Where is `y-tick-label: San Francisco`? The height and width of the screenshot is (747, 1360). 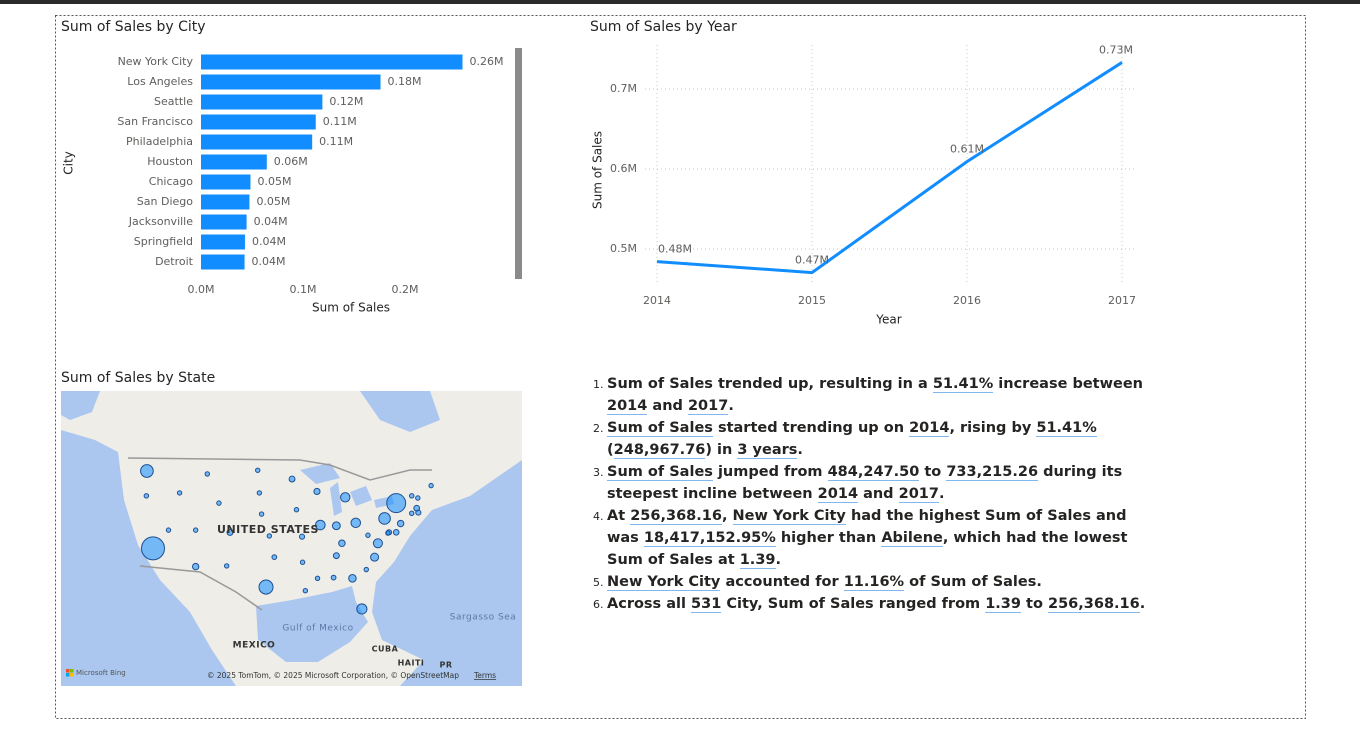 y-tick-label: San Francisco is located at coordinates (155, 121).